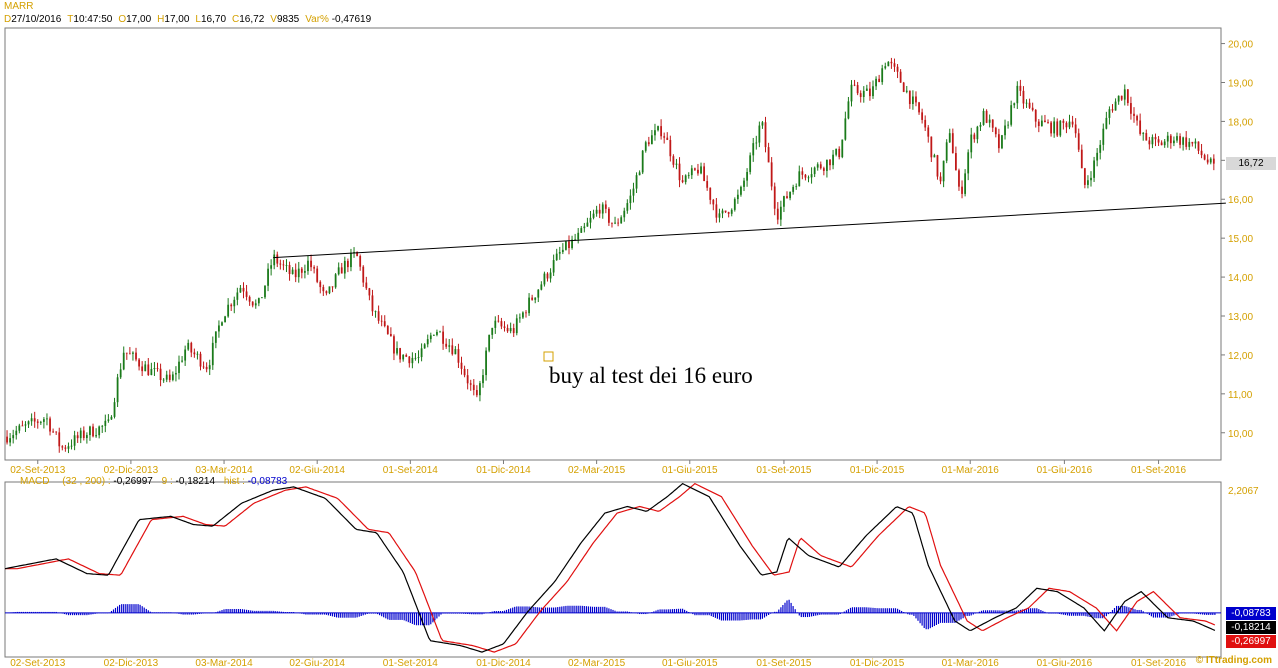 The height and width of the screenshot is (668, 1278). Describe the element at coordinates (122, 19) in the screenshot. I see `quote-key-2: O` at that location.